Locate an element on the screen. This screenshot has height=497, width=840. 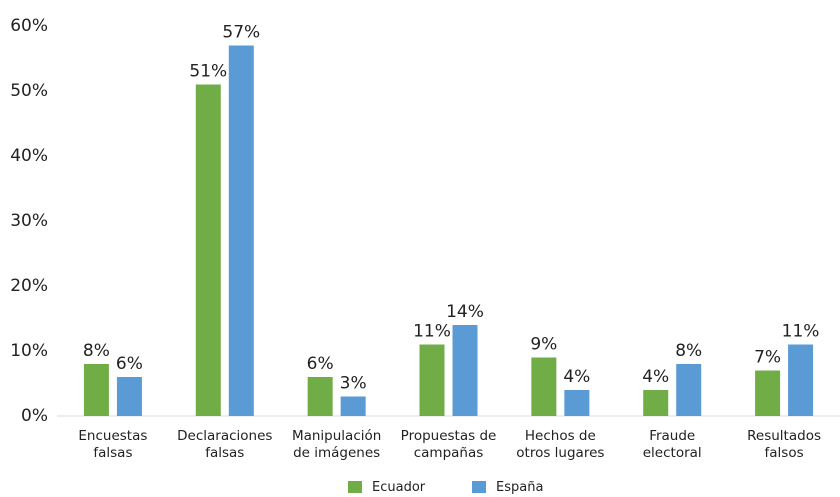
legend-label: España is located at coordinates (519, 487).